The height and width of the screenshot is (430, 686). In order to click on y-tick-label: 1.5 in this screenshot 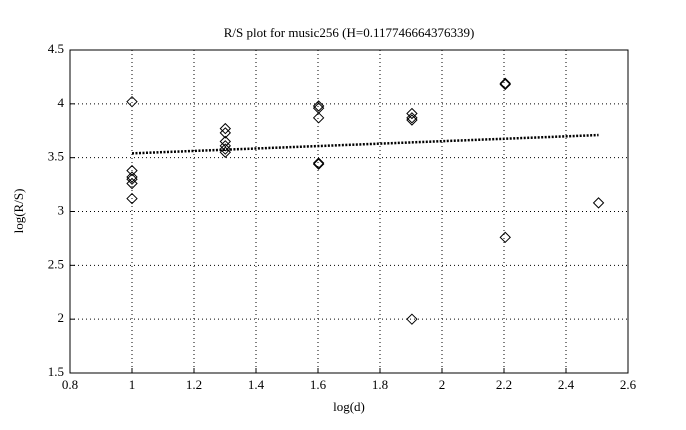, I will do `click(56, 371)`.